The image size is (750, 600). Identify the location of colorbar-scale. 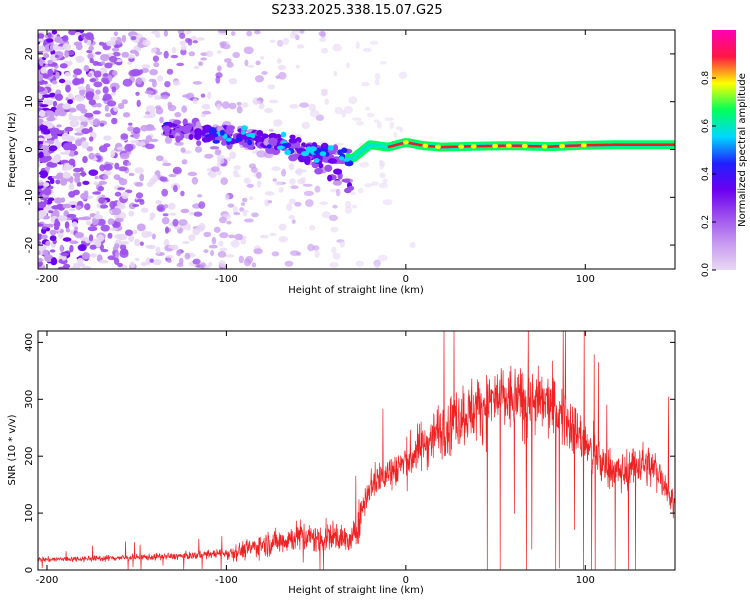
(724, 150).